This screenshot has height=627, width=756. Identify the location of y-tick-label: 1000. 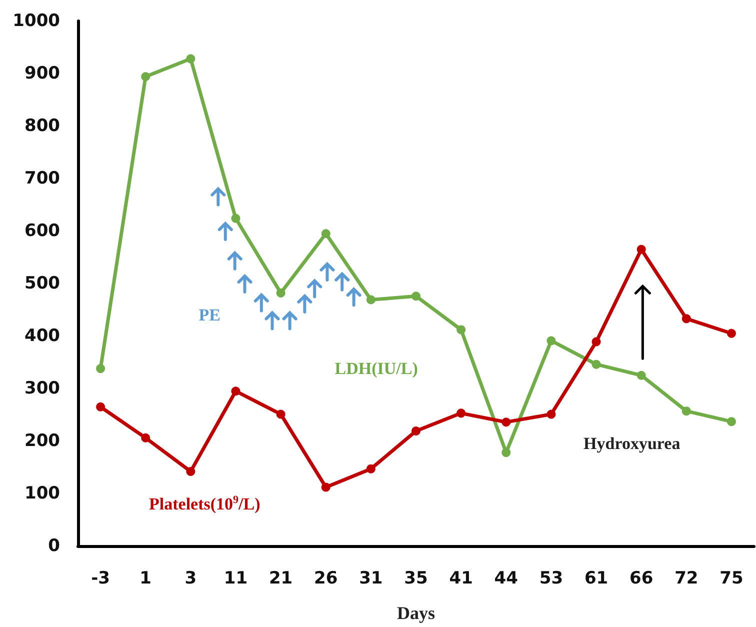
(36, 21).